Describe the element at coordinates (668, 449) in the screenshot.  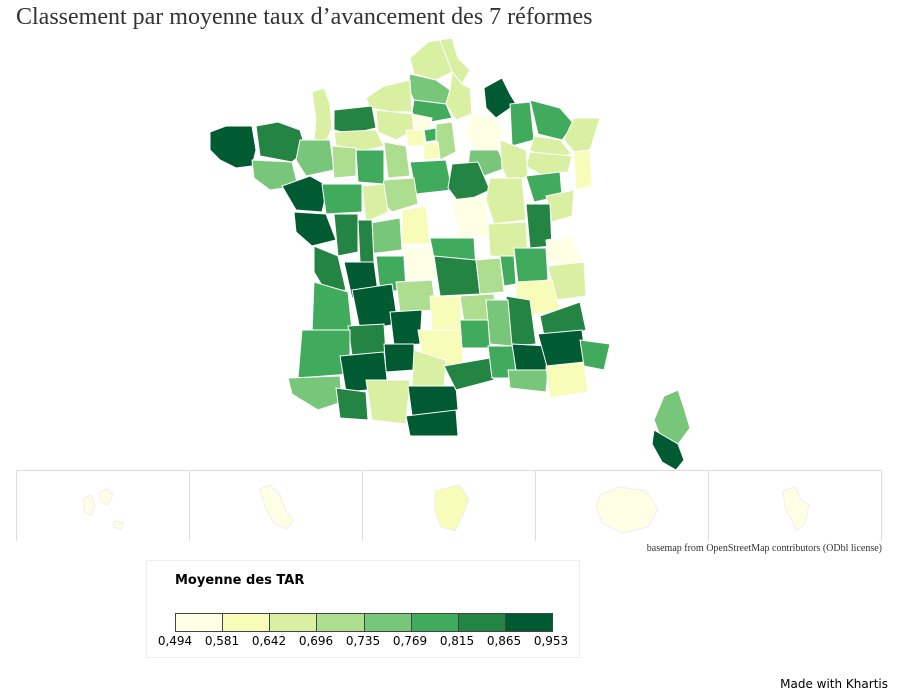
I see `dept-corse-du-sud` at that location.